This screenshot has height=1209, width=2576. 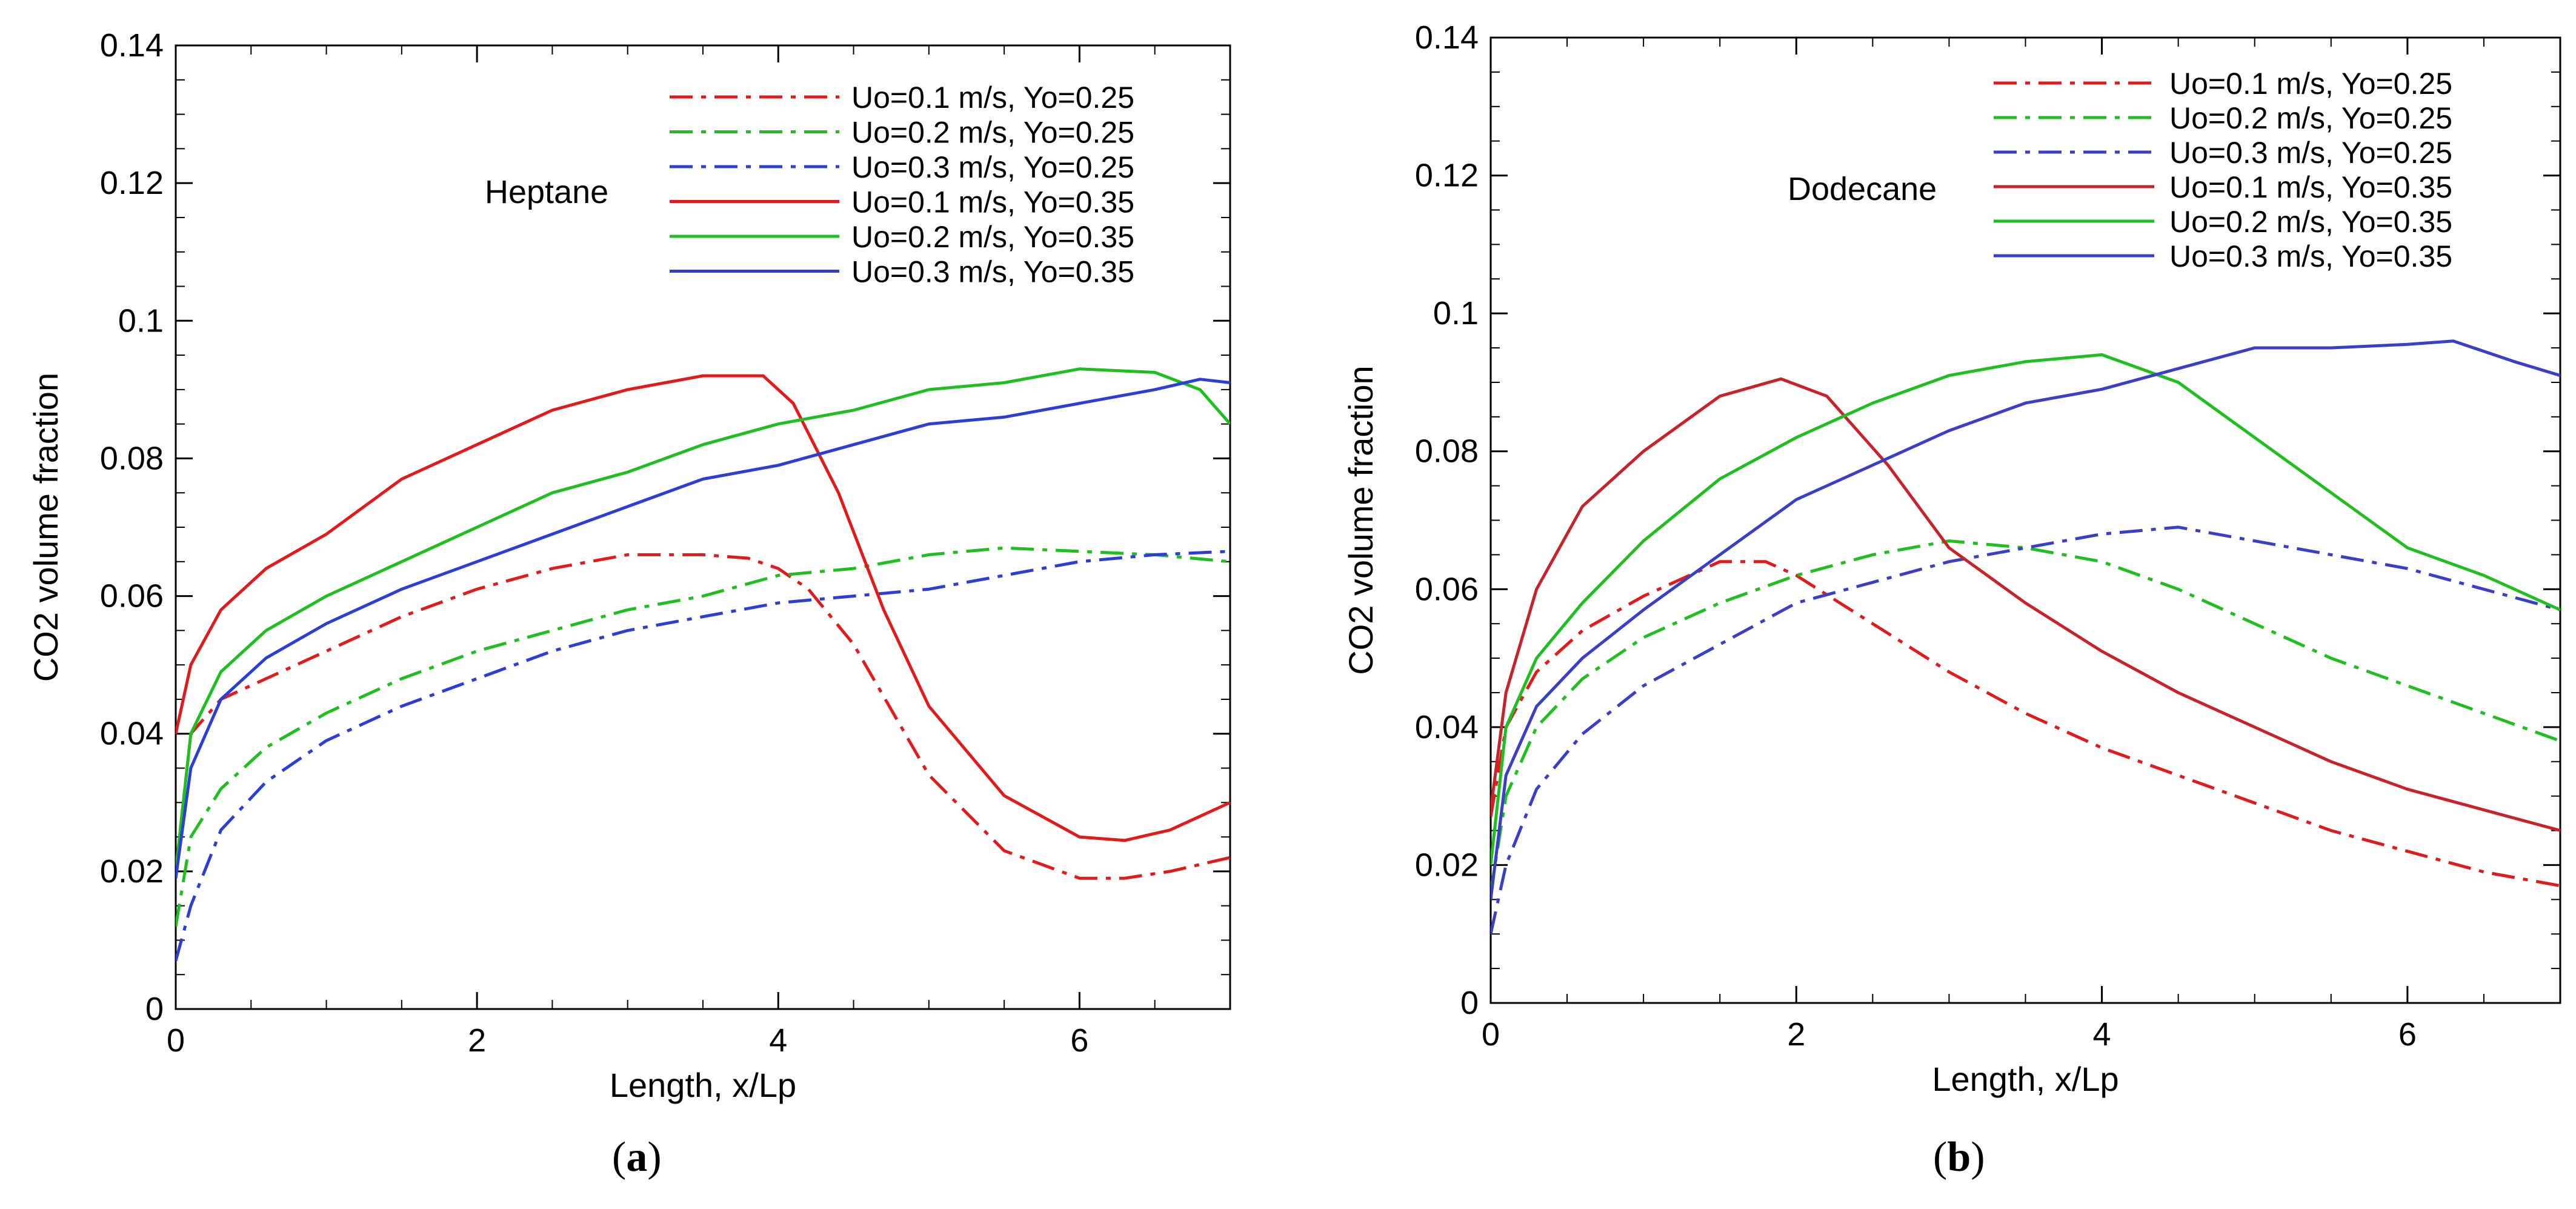 I want to click on caption-a-label: a, so click(x=637, y=1157).